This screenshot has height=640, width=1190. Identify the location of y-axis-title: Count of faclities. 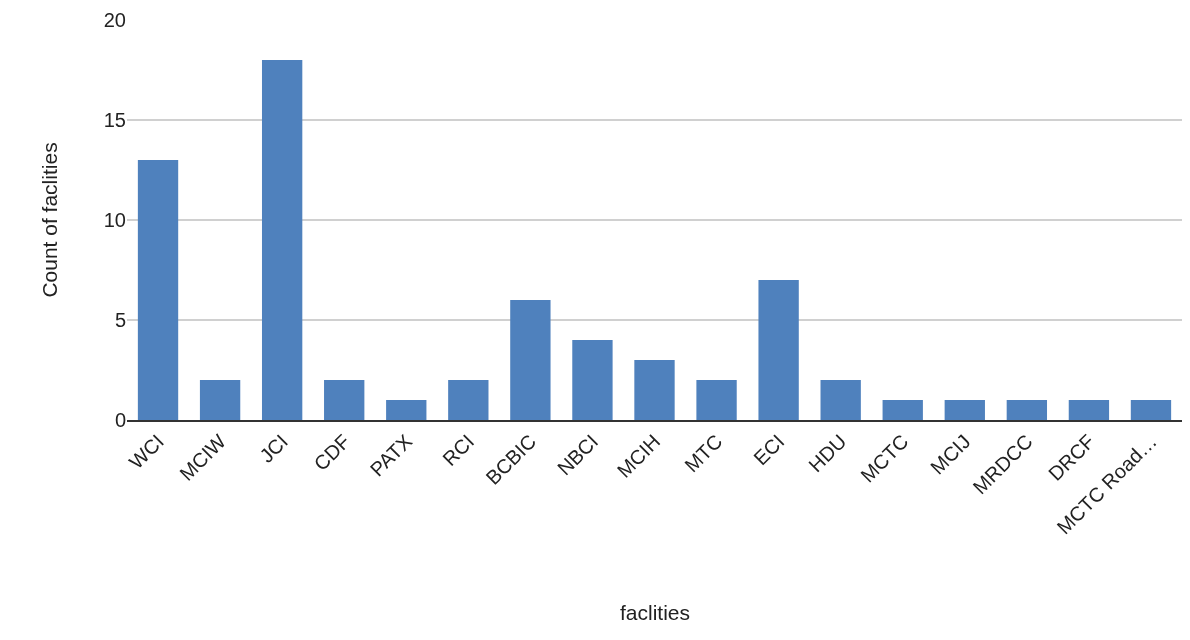
(49, 220).